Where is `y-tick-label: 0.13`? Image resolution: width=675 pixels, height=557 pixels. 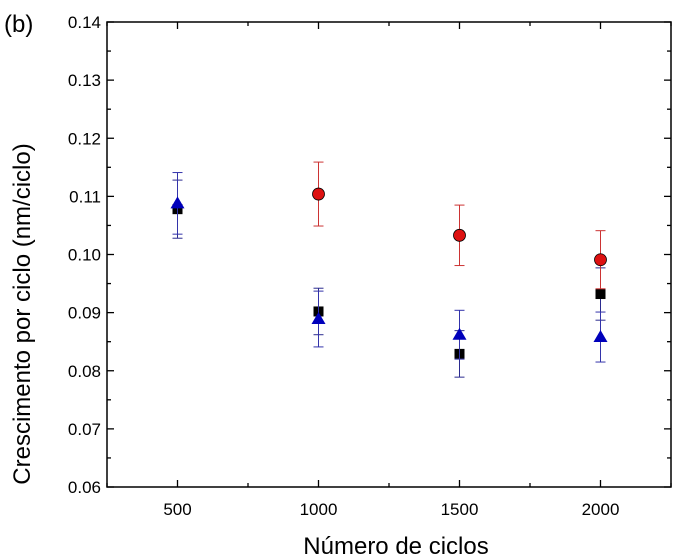 y-tick-label: 0.13 is located at coordinates (84, 80).